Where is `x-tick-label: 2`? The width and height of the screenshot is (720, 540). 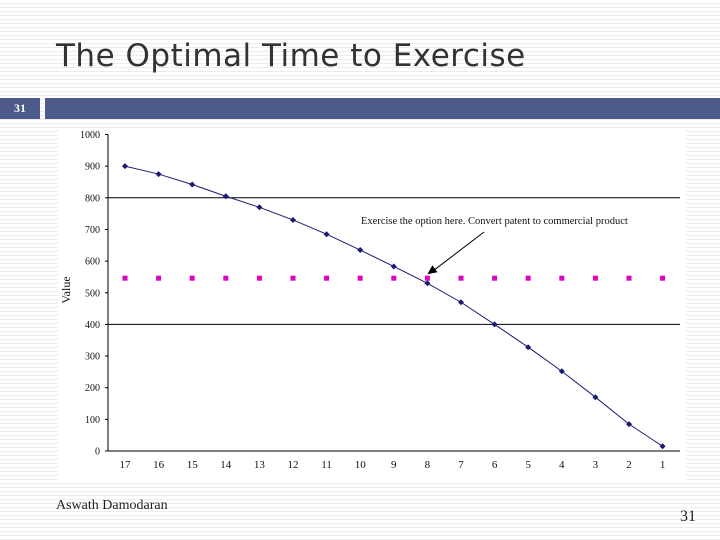 x-tick-label: 2 is located at coordinates (629, 465).